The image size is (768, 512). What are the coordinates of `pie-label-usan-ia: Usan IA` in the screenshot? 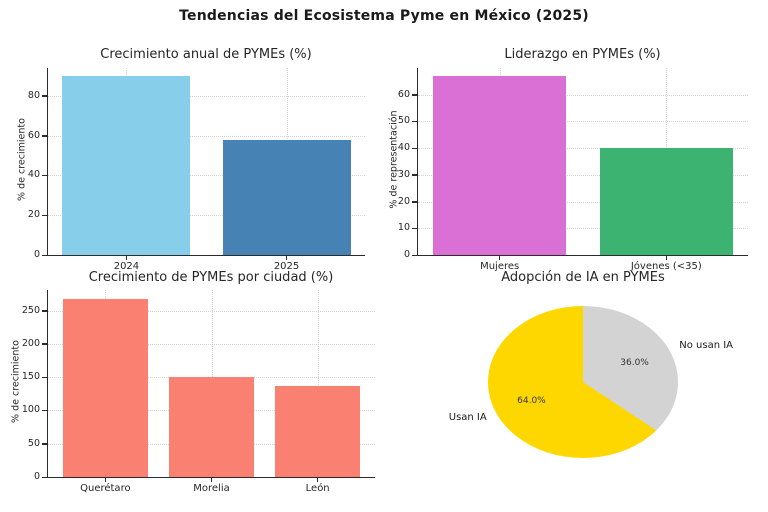 It's located at (467, 417).